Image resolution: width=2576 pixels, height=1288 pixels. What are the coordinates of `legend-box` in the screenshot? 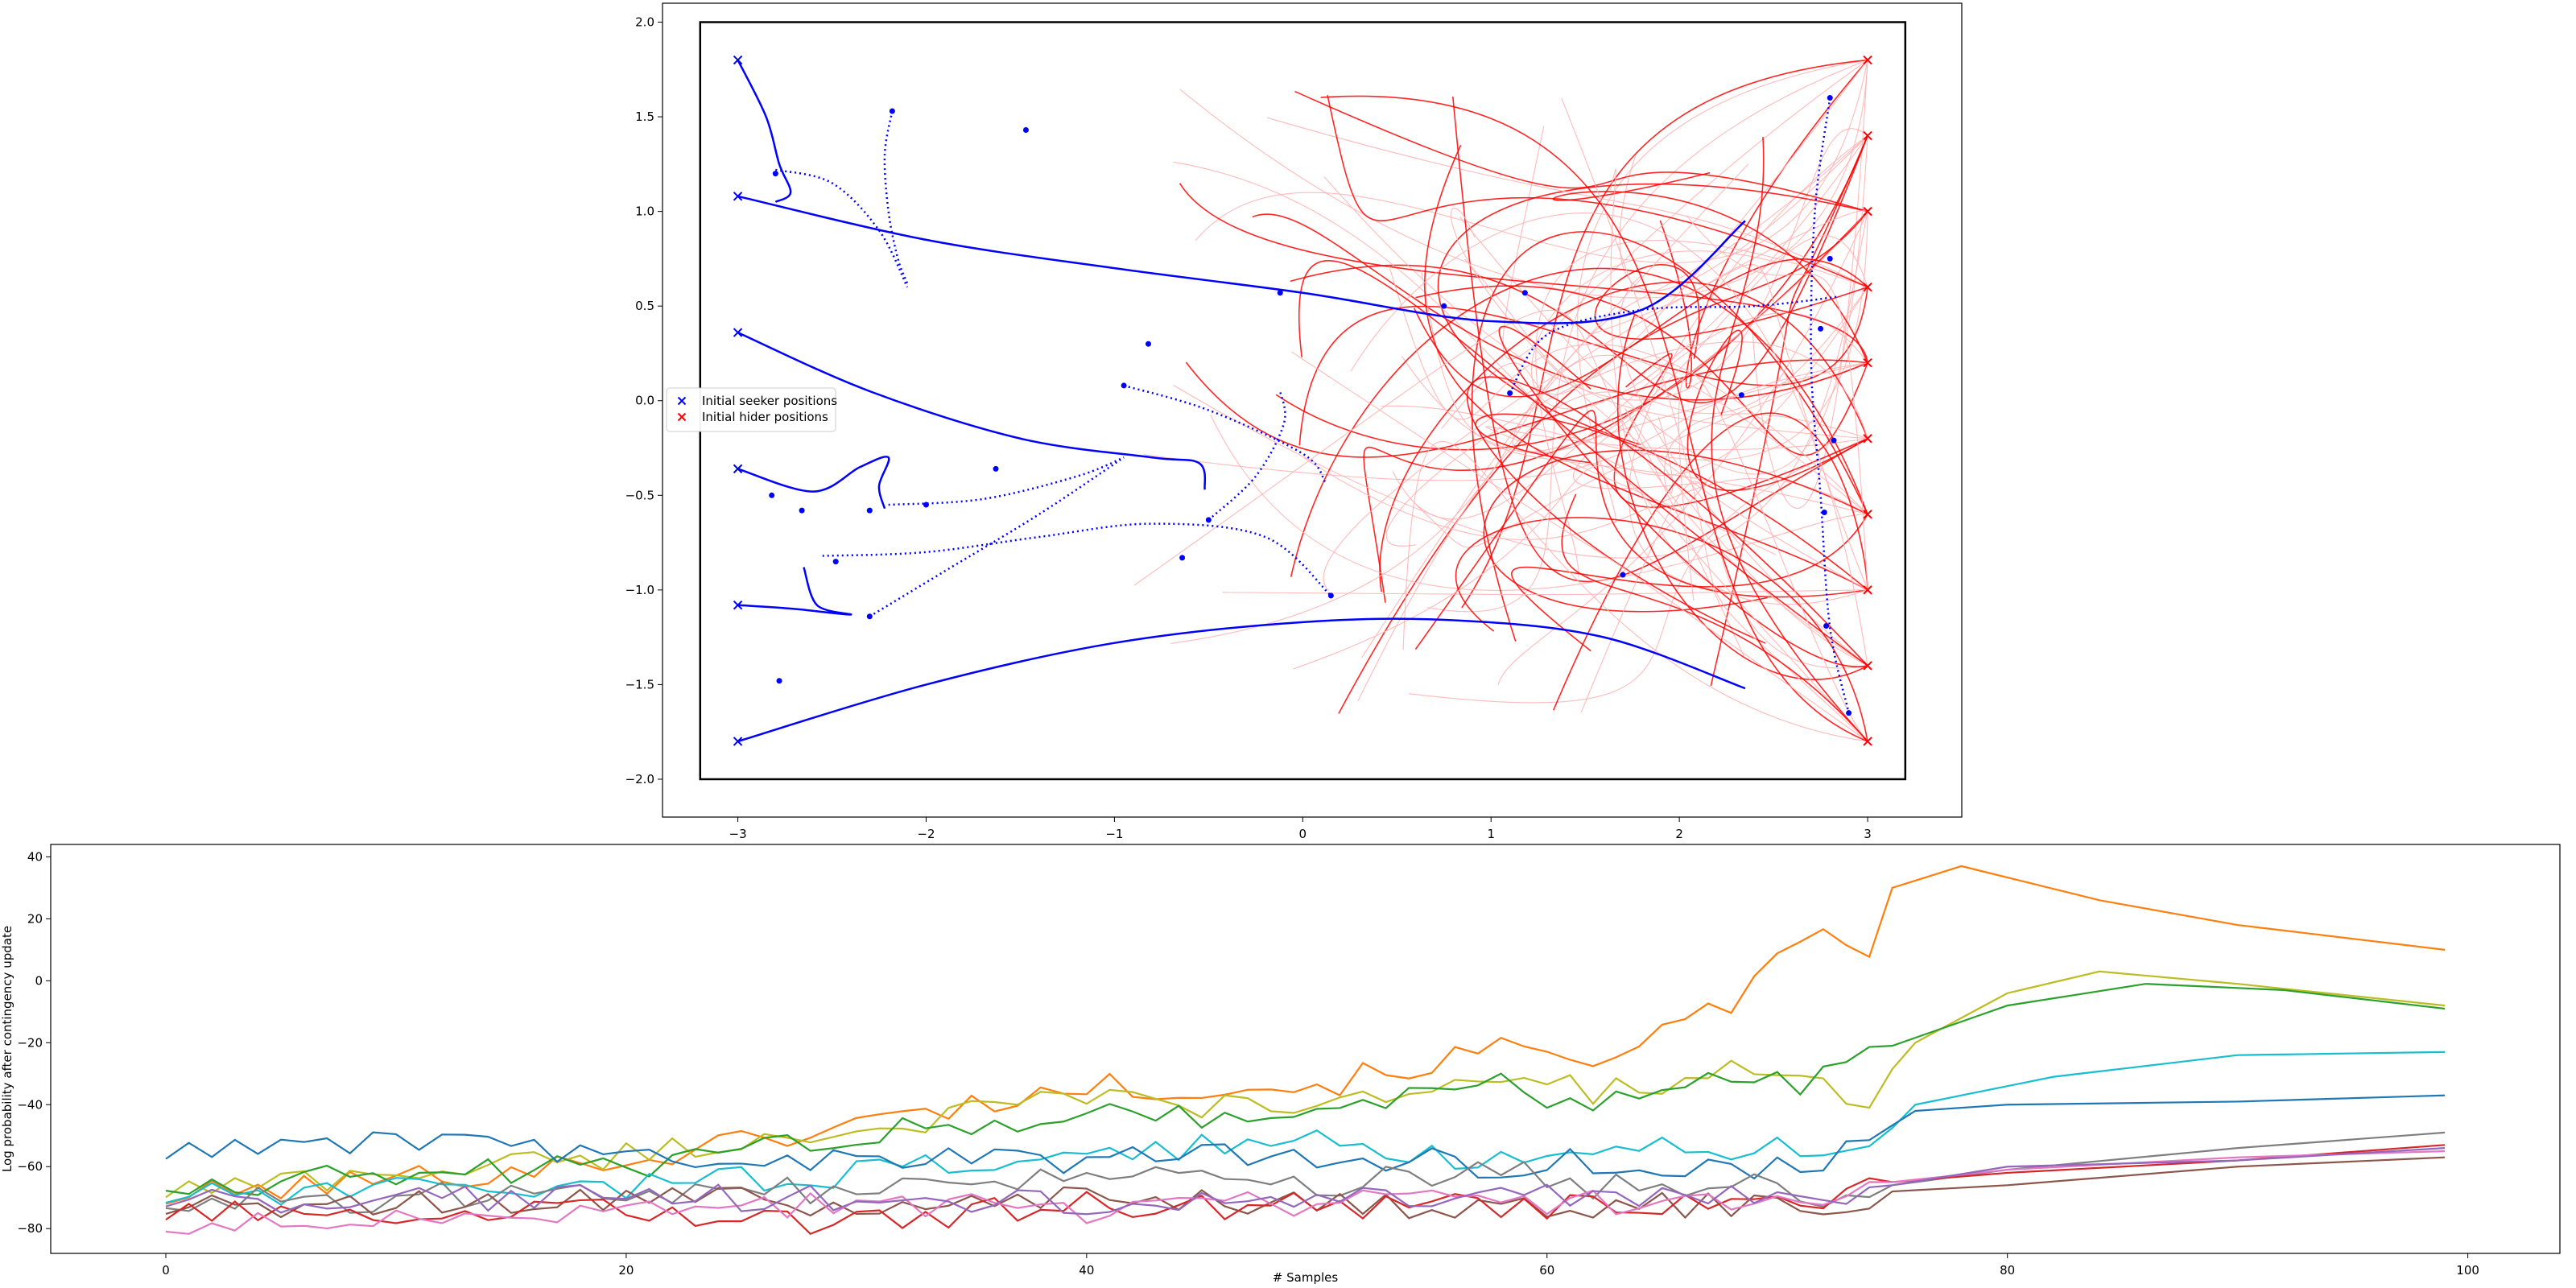 It's located at (751, 409).